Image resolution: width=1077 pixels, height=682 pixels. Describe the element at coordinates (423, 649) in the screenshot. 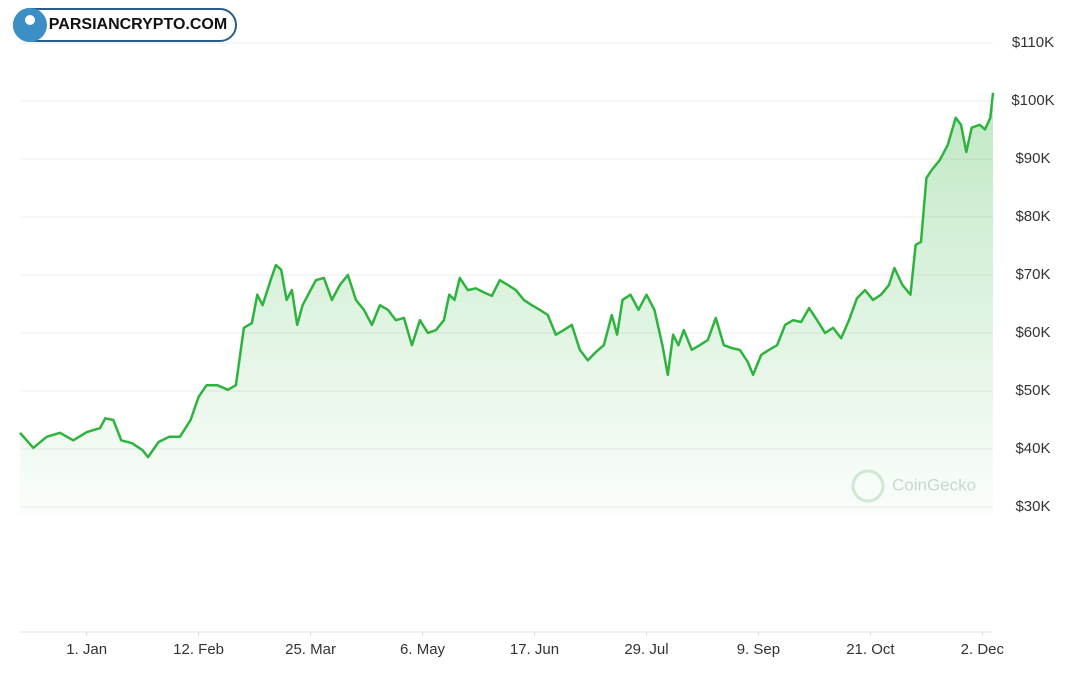

I see `x-tick-label: 6. May` at that location.